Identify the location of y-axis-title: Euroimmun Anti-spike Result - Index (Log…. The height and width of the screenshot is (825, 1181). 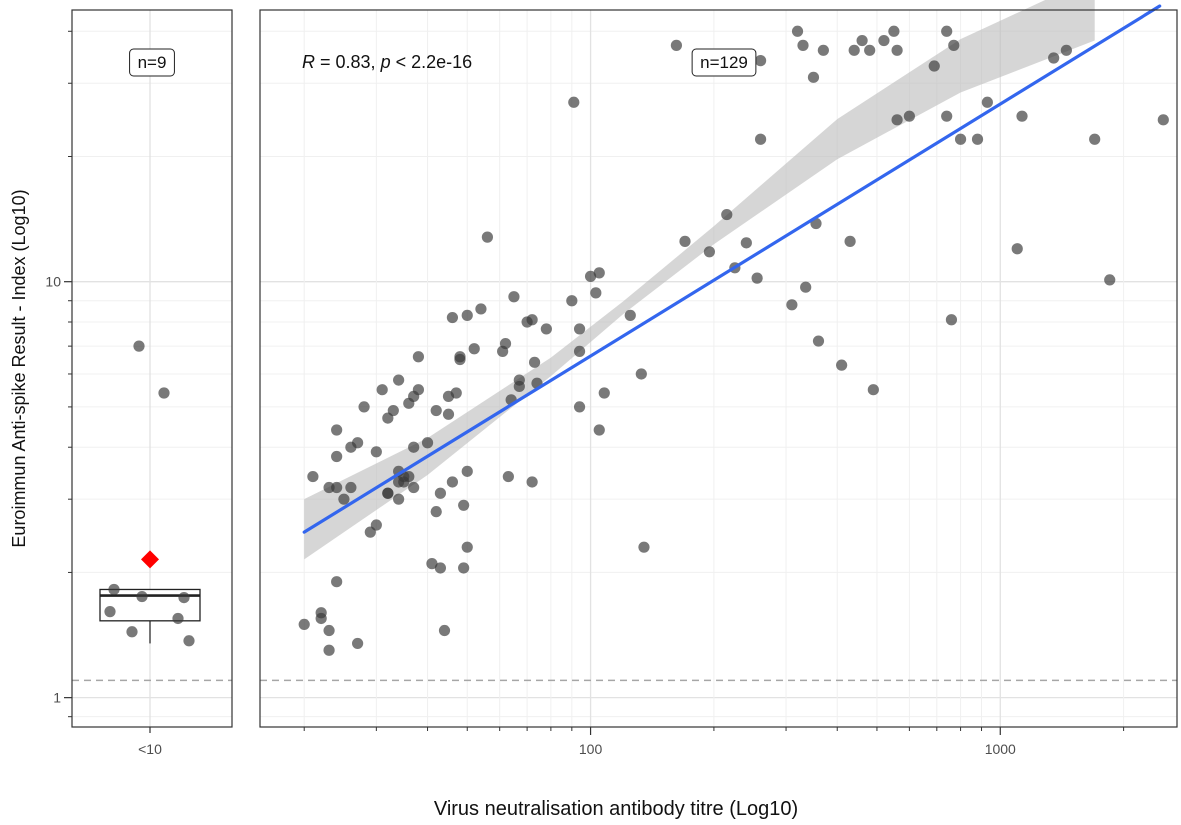
(19, 368).